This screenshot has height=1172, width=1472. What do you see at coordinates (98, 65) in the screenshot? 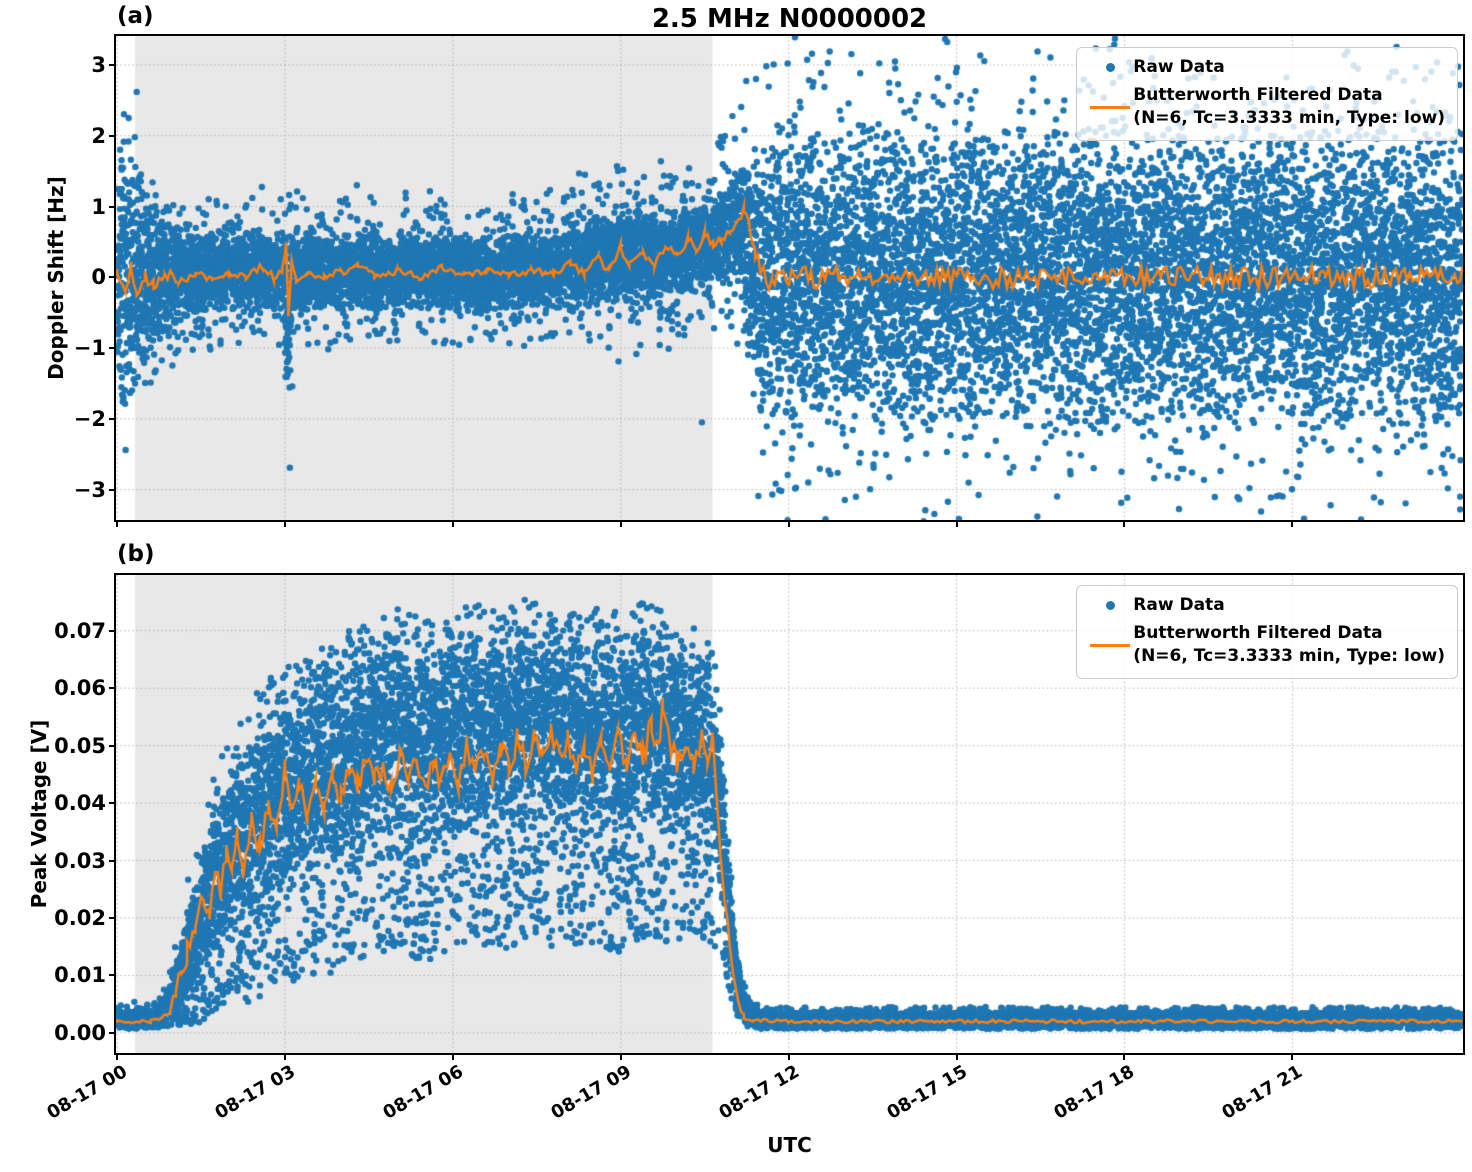
I see `panel-a-ytick-label: 3` at bounding box center [98, 65].